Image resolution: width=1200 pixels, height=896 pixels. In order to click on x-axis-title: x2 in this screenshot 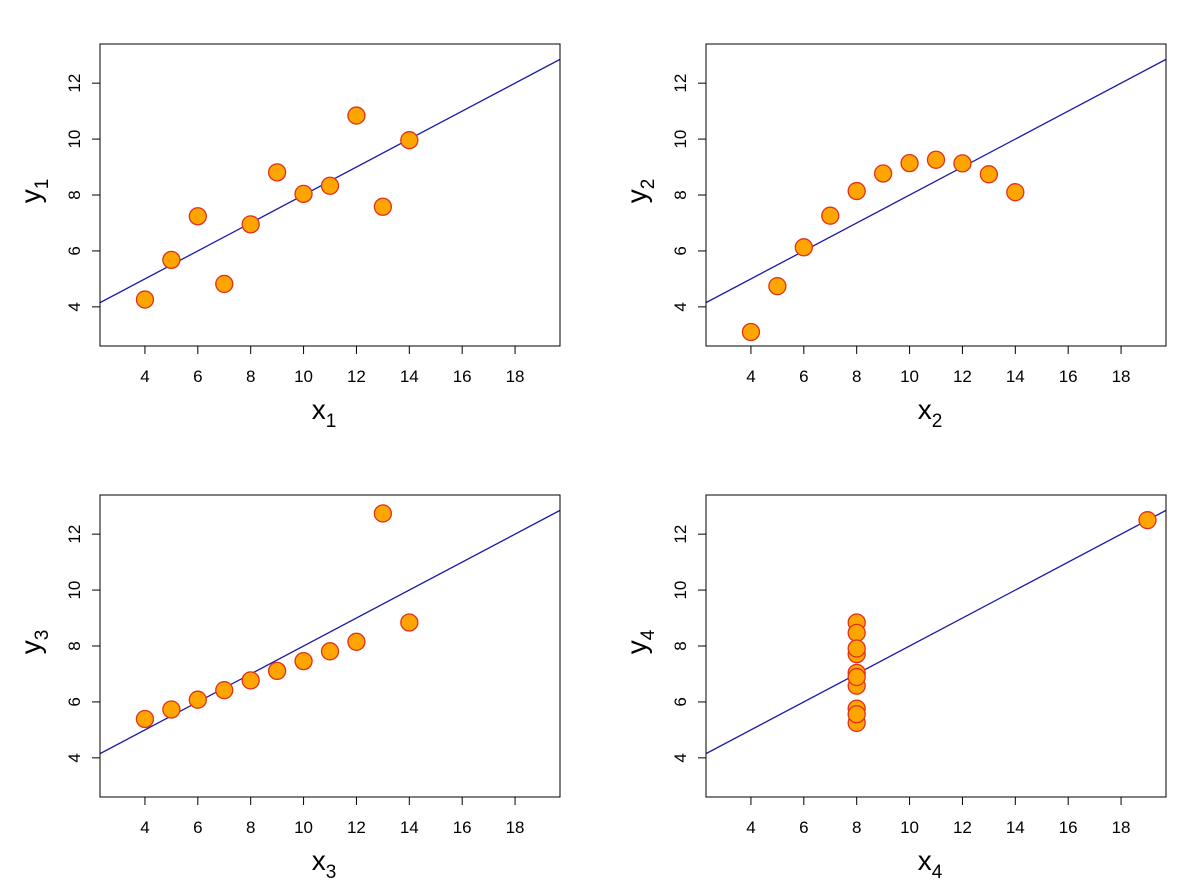, I will do `click(930, 413)`.